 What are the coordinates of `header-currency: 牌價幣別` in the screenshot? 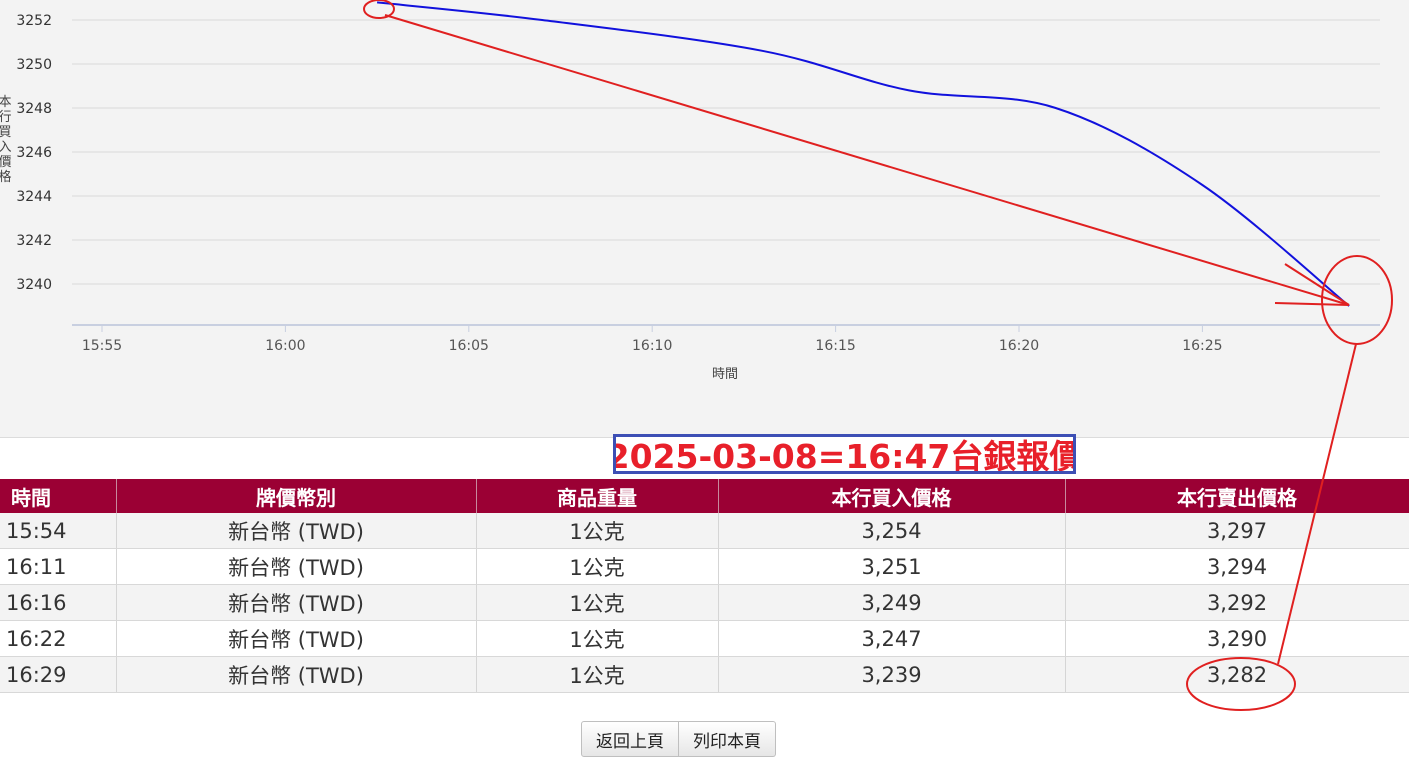 It's located at (296, 496).